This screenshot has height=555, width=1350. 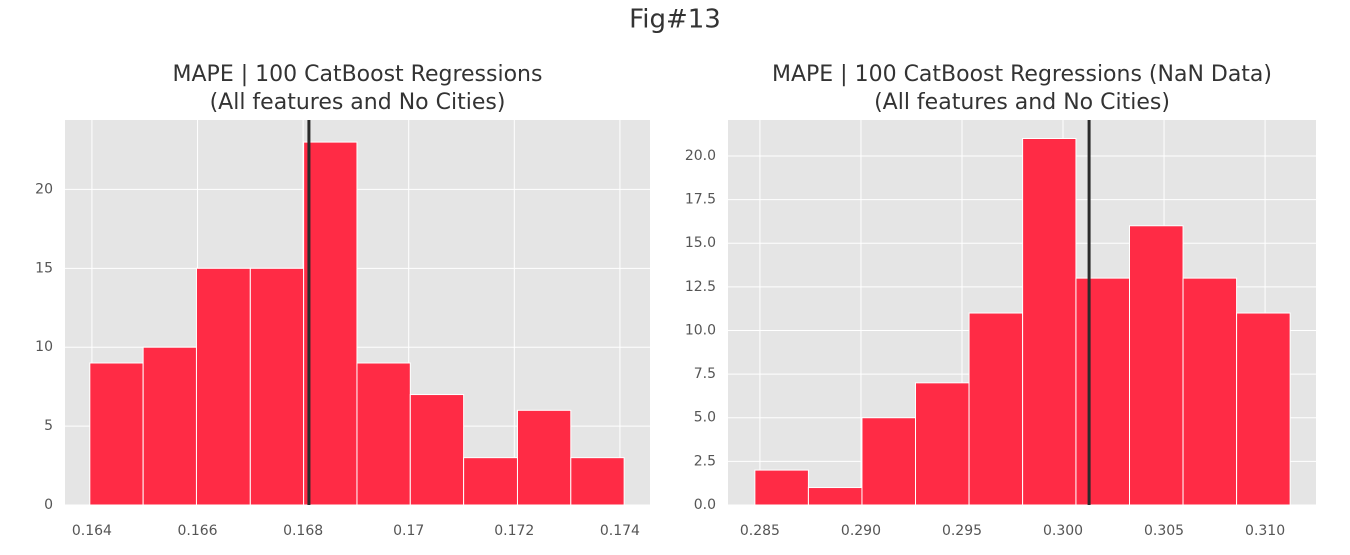 I want to click on x-tick-label: 0.305, so click(x=1164, y=531).